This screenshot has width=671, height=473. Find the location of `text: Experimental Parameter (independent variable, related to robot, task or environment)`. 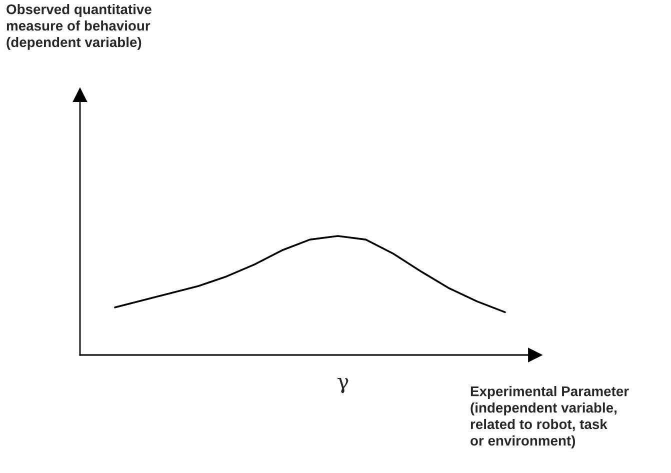

text: Experimental Parameter (independent variable, related to robot, task or environment) is located at coordinates (549, 417).